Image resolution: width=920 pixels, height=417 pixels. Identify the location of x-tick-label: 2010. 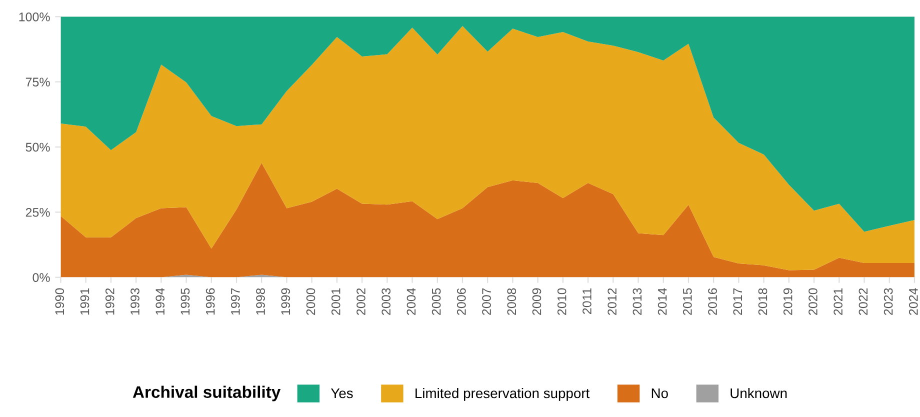
(561, 301).